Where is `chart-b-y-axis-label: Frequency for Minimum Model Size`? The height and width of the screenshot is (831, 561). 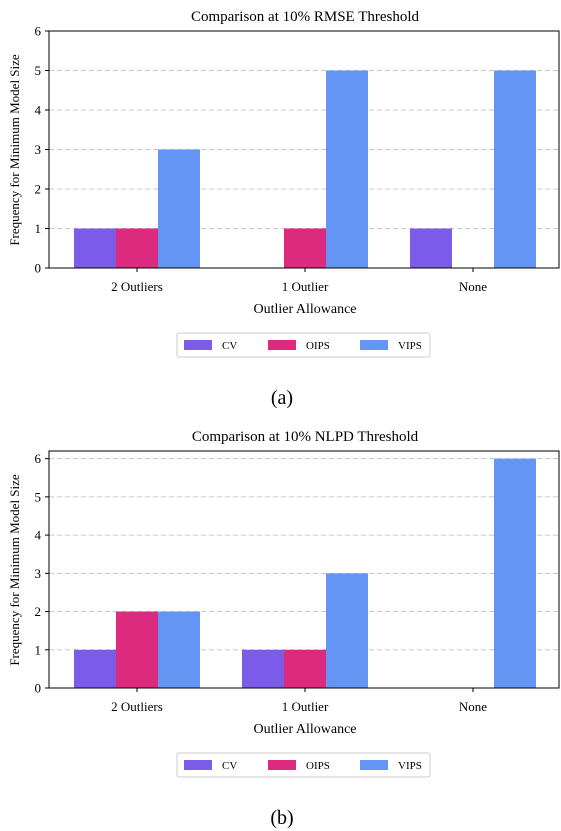 chart-b-y-axis-label: Frequency for Minimum Model Size is located at coordinates (14, 570).